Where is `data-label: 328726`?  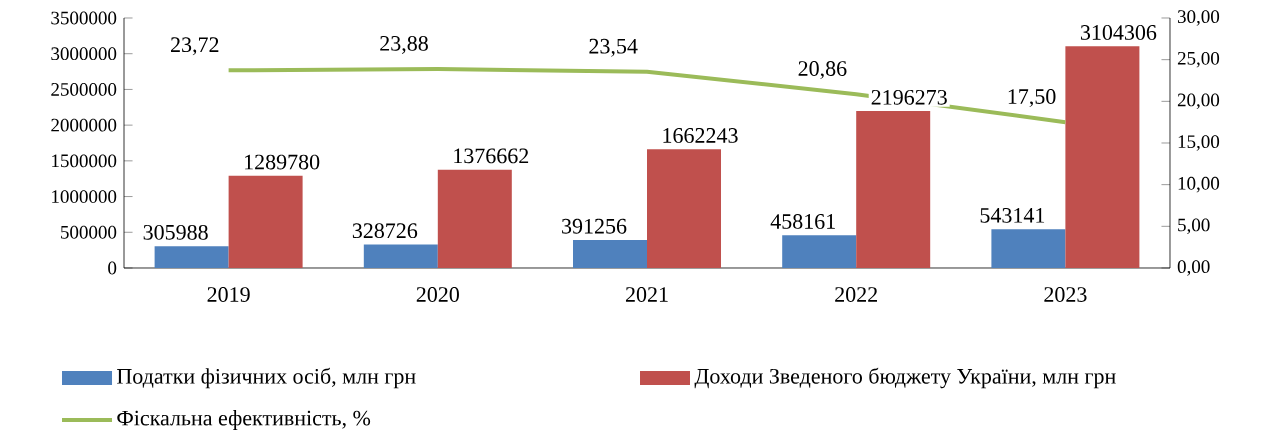
data-label: 328726 is located at coordinates (385, 231).